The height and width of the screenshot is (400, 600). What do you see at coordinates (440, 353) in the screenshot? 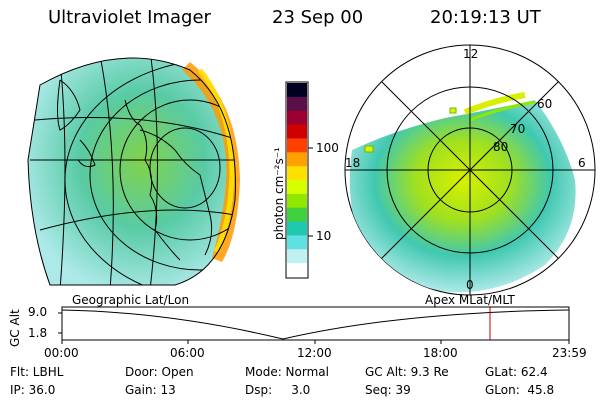
I see `xtick-1800: 18:00` at bounding box center [440, 353].